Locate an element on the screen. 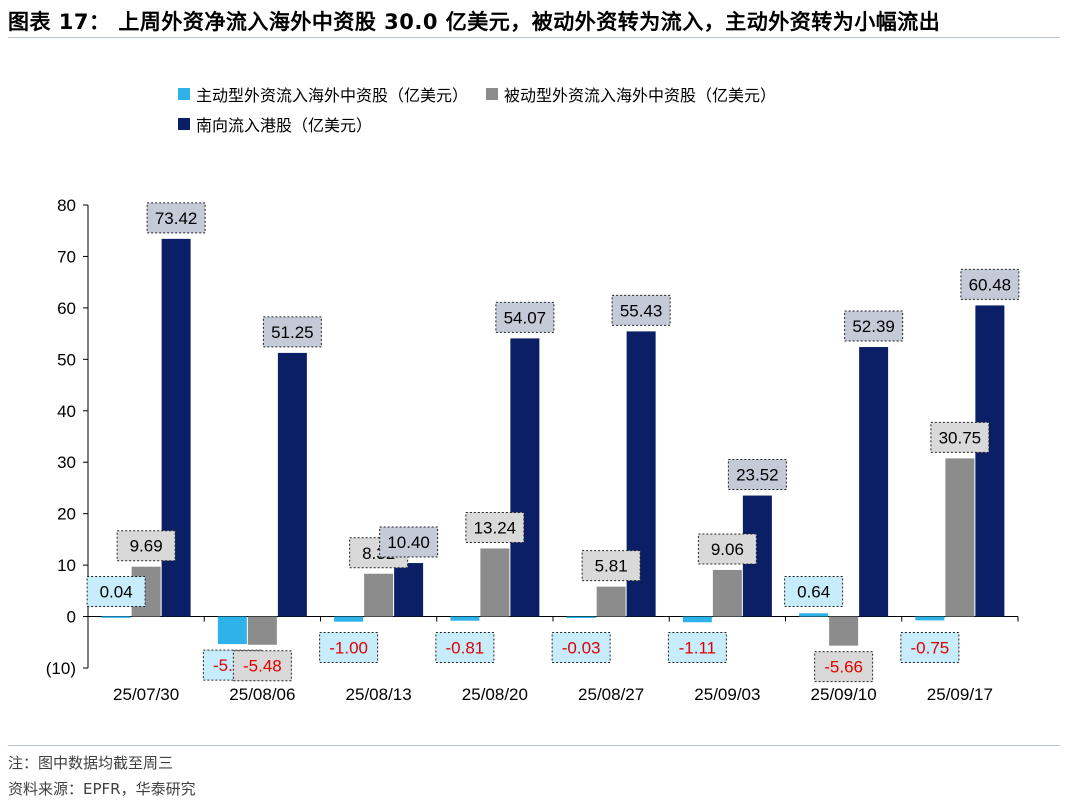 Image resolution: width=1080 pixels, height=804 pixels. legend-item-south: 南向流入港股（亿美元） is located at coordinates (275, 124).